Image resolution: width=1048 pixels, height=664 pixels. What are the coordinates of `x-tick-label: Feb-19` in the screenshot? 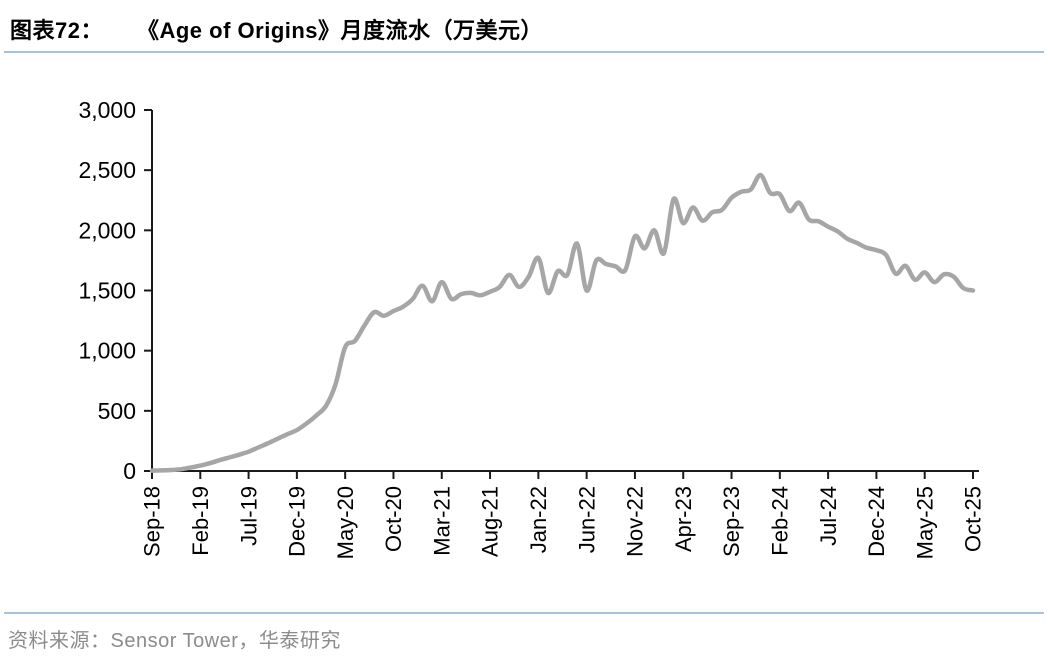 It's located at (200, 521).